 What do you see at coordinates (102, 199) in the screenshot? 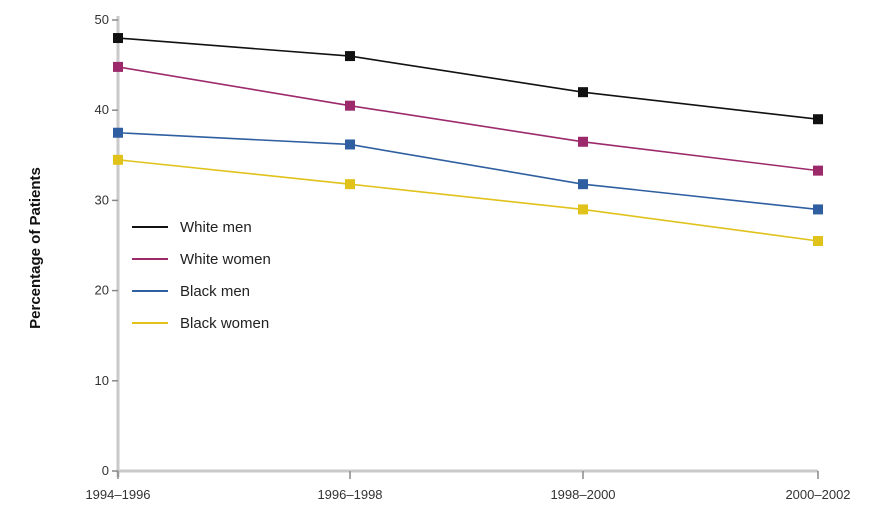
I see `y-tick-label: 30` at bounding box center [102, 199].